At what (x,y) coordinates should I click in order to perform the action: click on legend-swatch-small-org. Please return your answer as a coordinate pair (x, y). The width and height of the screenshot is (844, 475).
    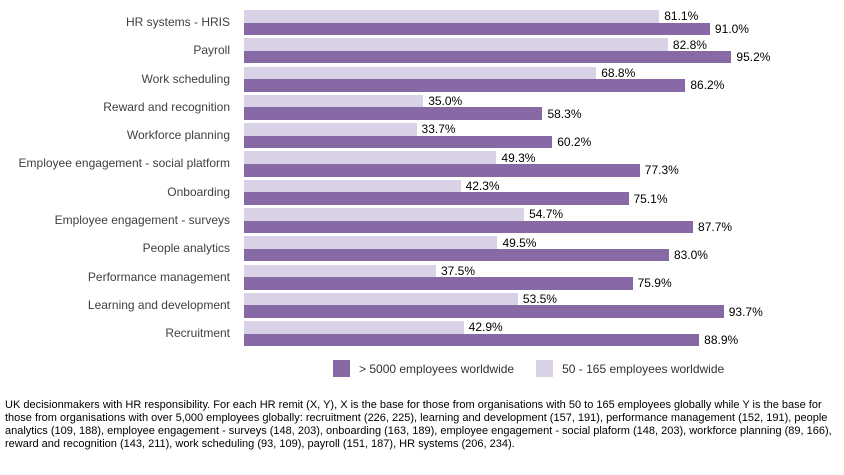
    Looking at the image, I should click on (545, 369).